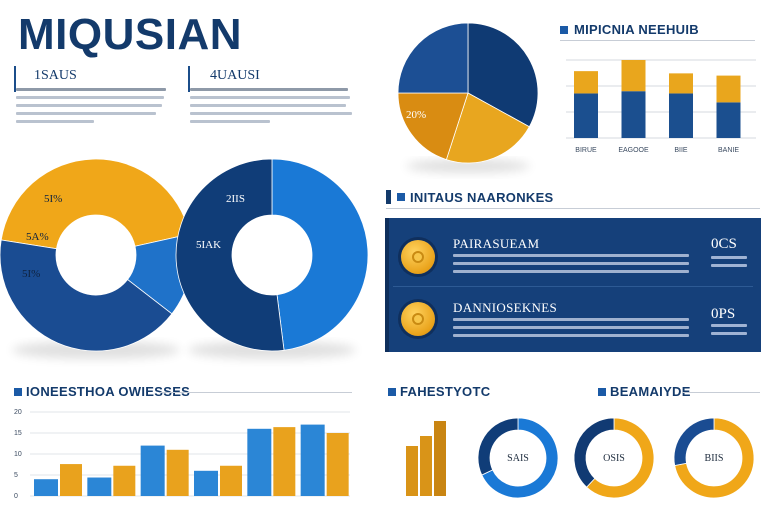 The image size is (768, 512). Describe the element at coordinates (18, 412) in the screenshot. I see `bl-bars-tick-label: 20` at that location.